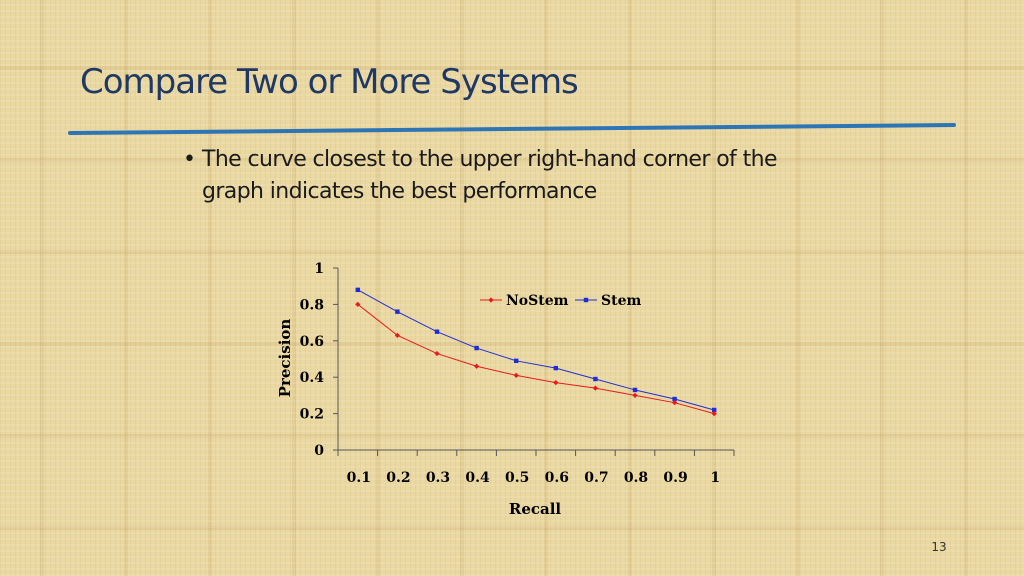 The height and width of the screenshot is (576, 1024). Describe the element at coordinates (312, 415) in the screenshot. I see `y-tick-label: 0.2` at that location.